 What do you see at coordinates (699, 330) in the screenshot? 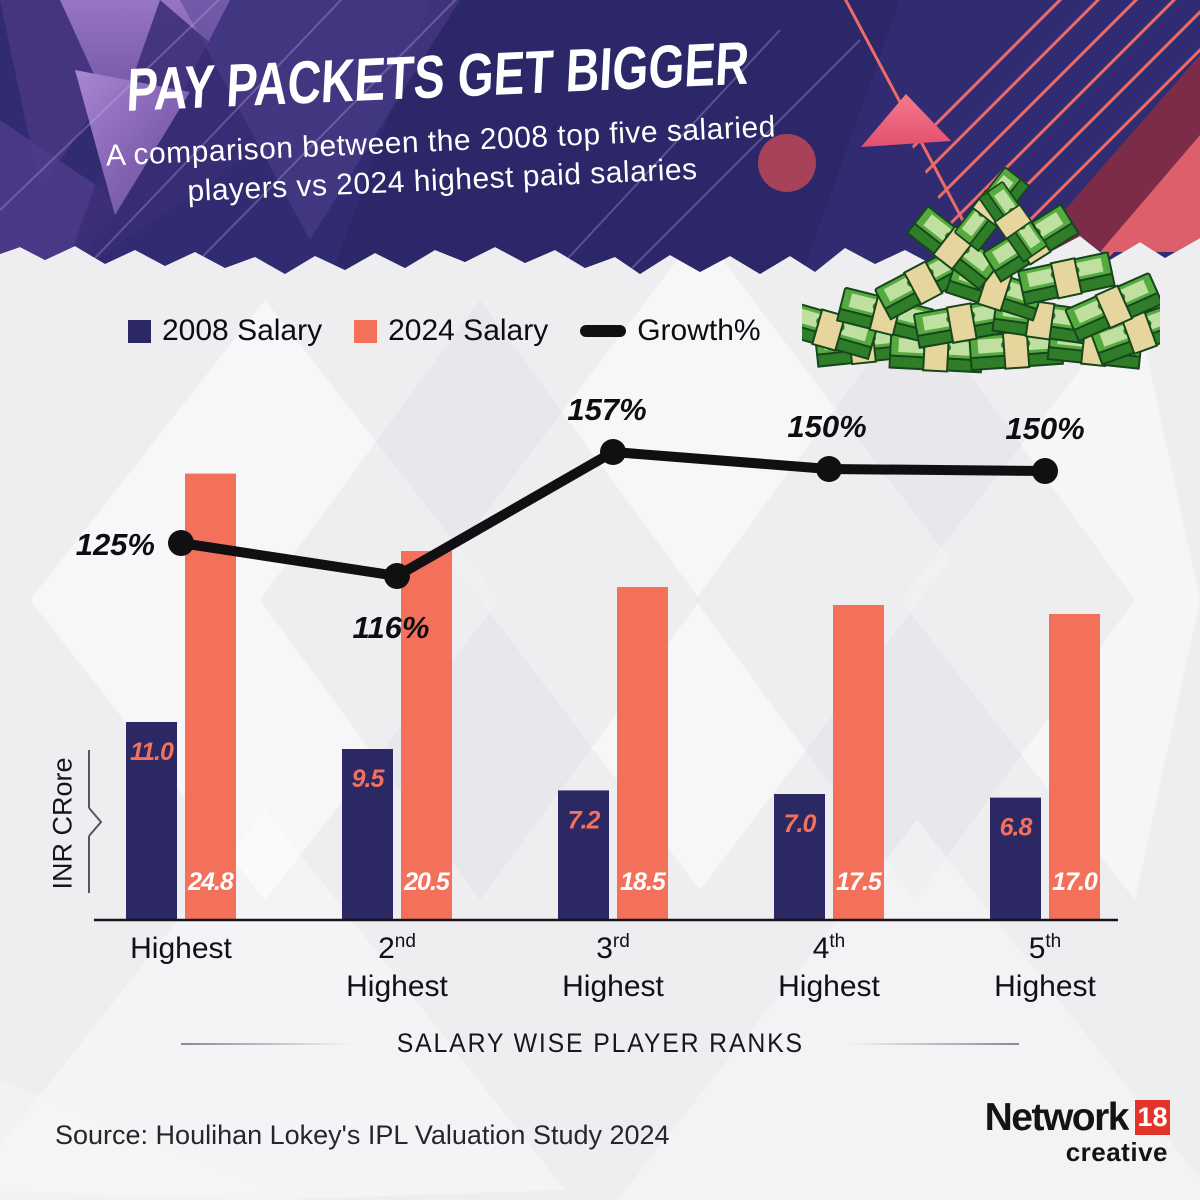
I see `legend-label-growth: Growth%` at bounding box center [699, 330].